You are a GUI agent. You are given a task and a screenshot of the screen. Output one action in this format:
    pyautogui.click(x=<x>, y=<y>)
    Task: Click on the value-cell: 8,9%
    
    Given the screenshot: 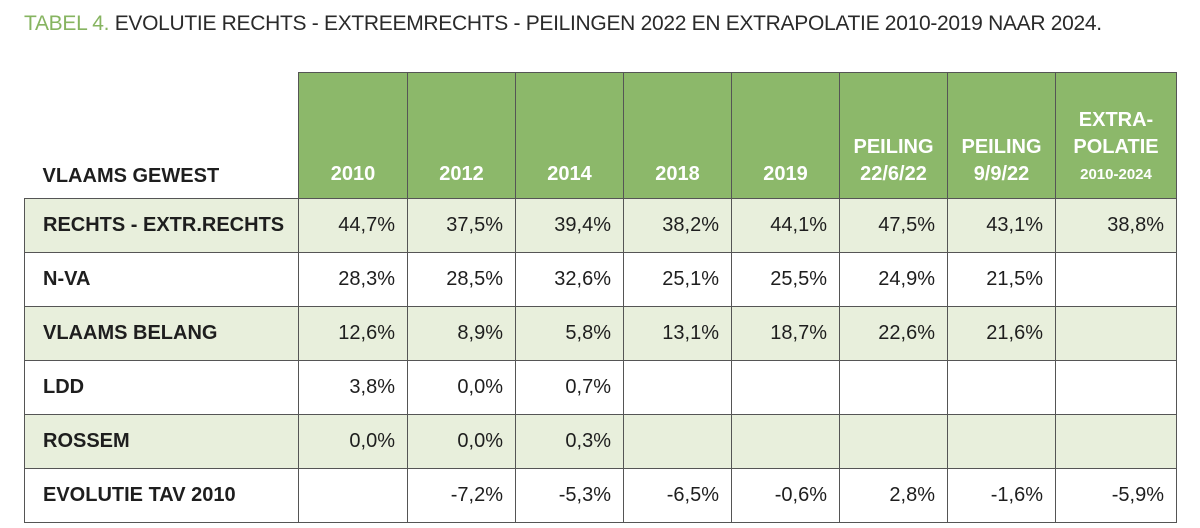 What is the action you would take?
    pyautogui.click(x=461, y=333)
    